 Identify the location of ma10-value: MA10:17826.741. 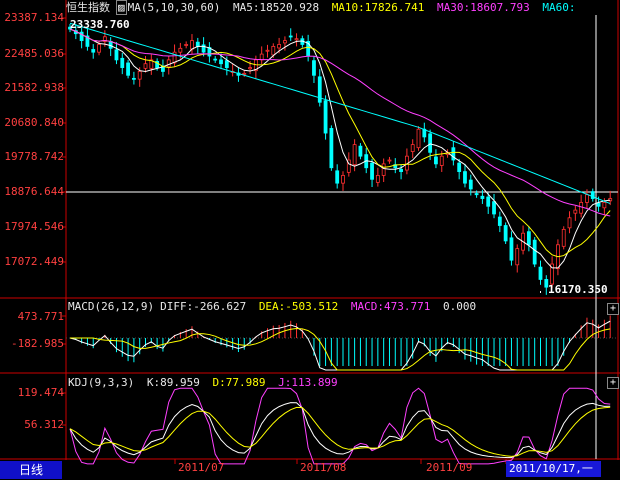
(378, 7).